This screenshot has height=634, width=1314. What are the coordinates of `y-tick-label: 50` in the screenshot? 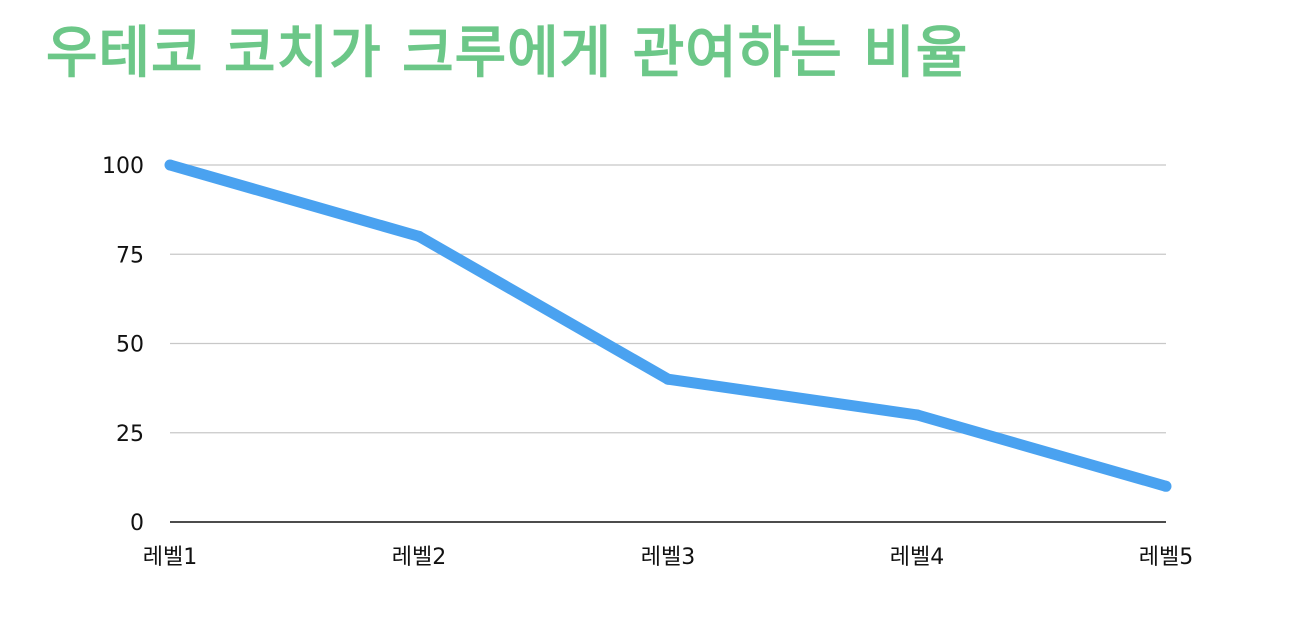 It's located at (130, 345).